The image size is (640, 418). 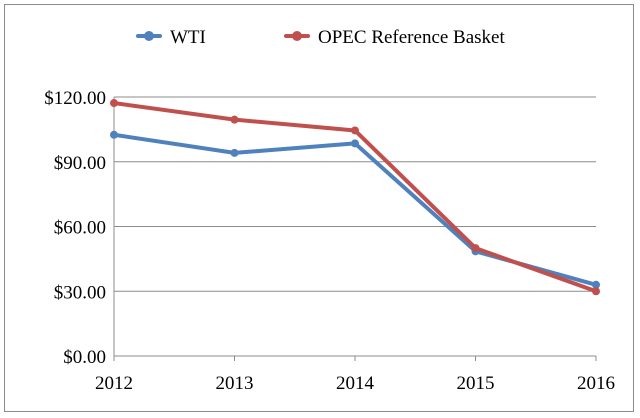 What do you see at coordinates (80, 292) in the screenshot?
I see `y-tick-label: $30.00` at bounding box center [80, 292].